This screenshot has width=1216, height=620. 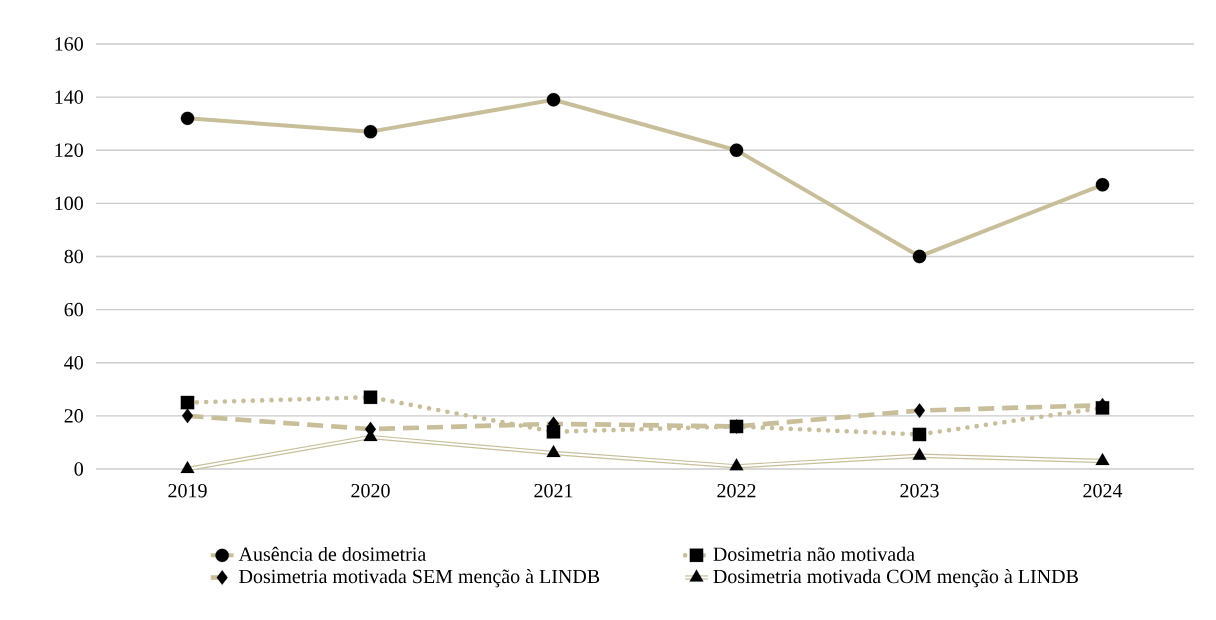 I want to click on x-tick-label: 2020, so click(x=370, y=490).